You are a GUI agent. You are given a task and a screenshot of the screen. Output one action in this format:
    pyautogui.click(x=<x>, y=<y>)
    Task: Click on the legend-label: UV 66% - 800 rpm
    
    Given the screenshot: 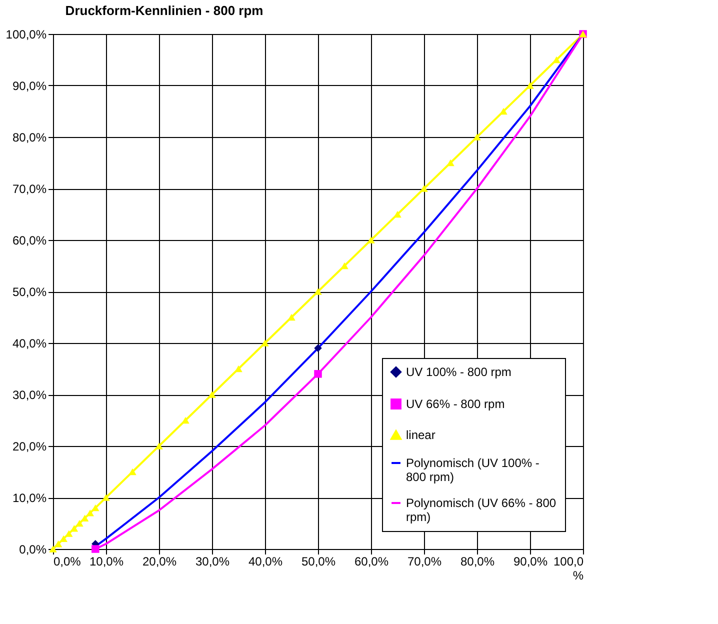 What is the action you would take?
    pyautogui.click(x=455, y=404)
    